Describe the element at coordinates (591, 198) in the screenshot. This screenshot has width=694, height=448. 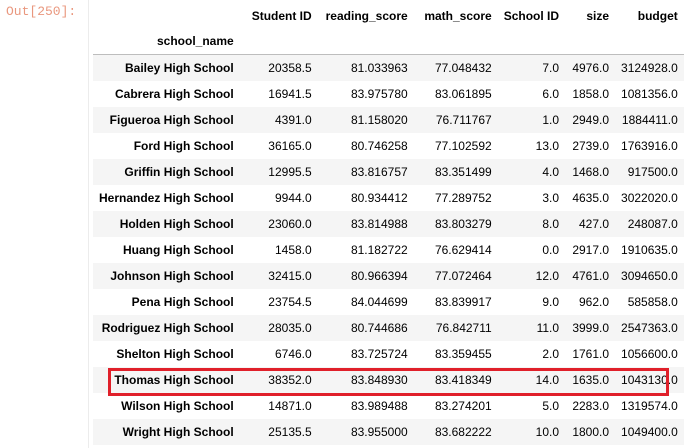
I see `table-cell: 4635.0` at that location.